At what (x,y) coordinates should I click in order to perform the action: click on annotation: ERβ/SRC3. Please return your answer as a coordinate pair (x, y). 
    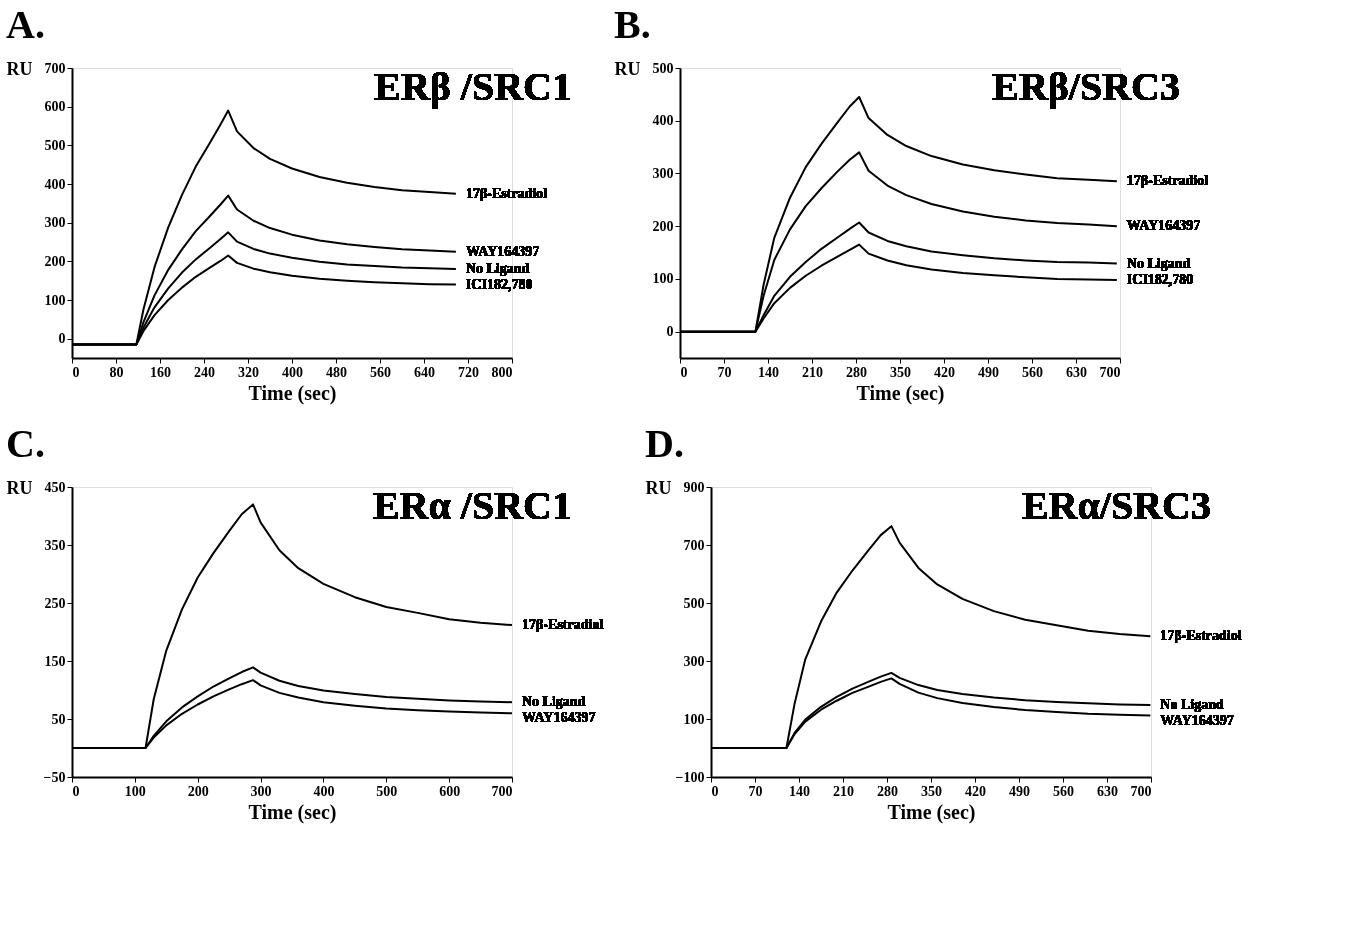
    Looking at the image, I should click on (1086, 86).